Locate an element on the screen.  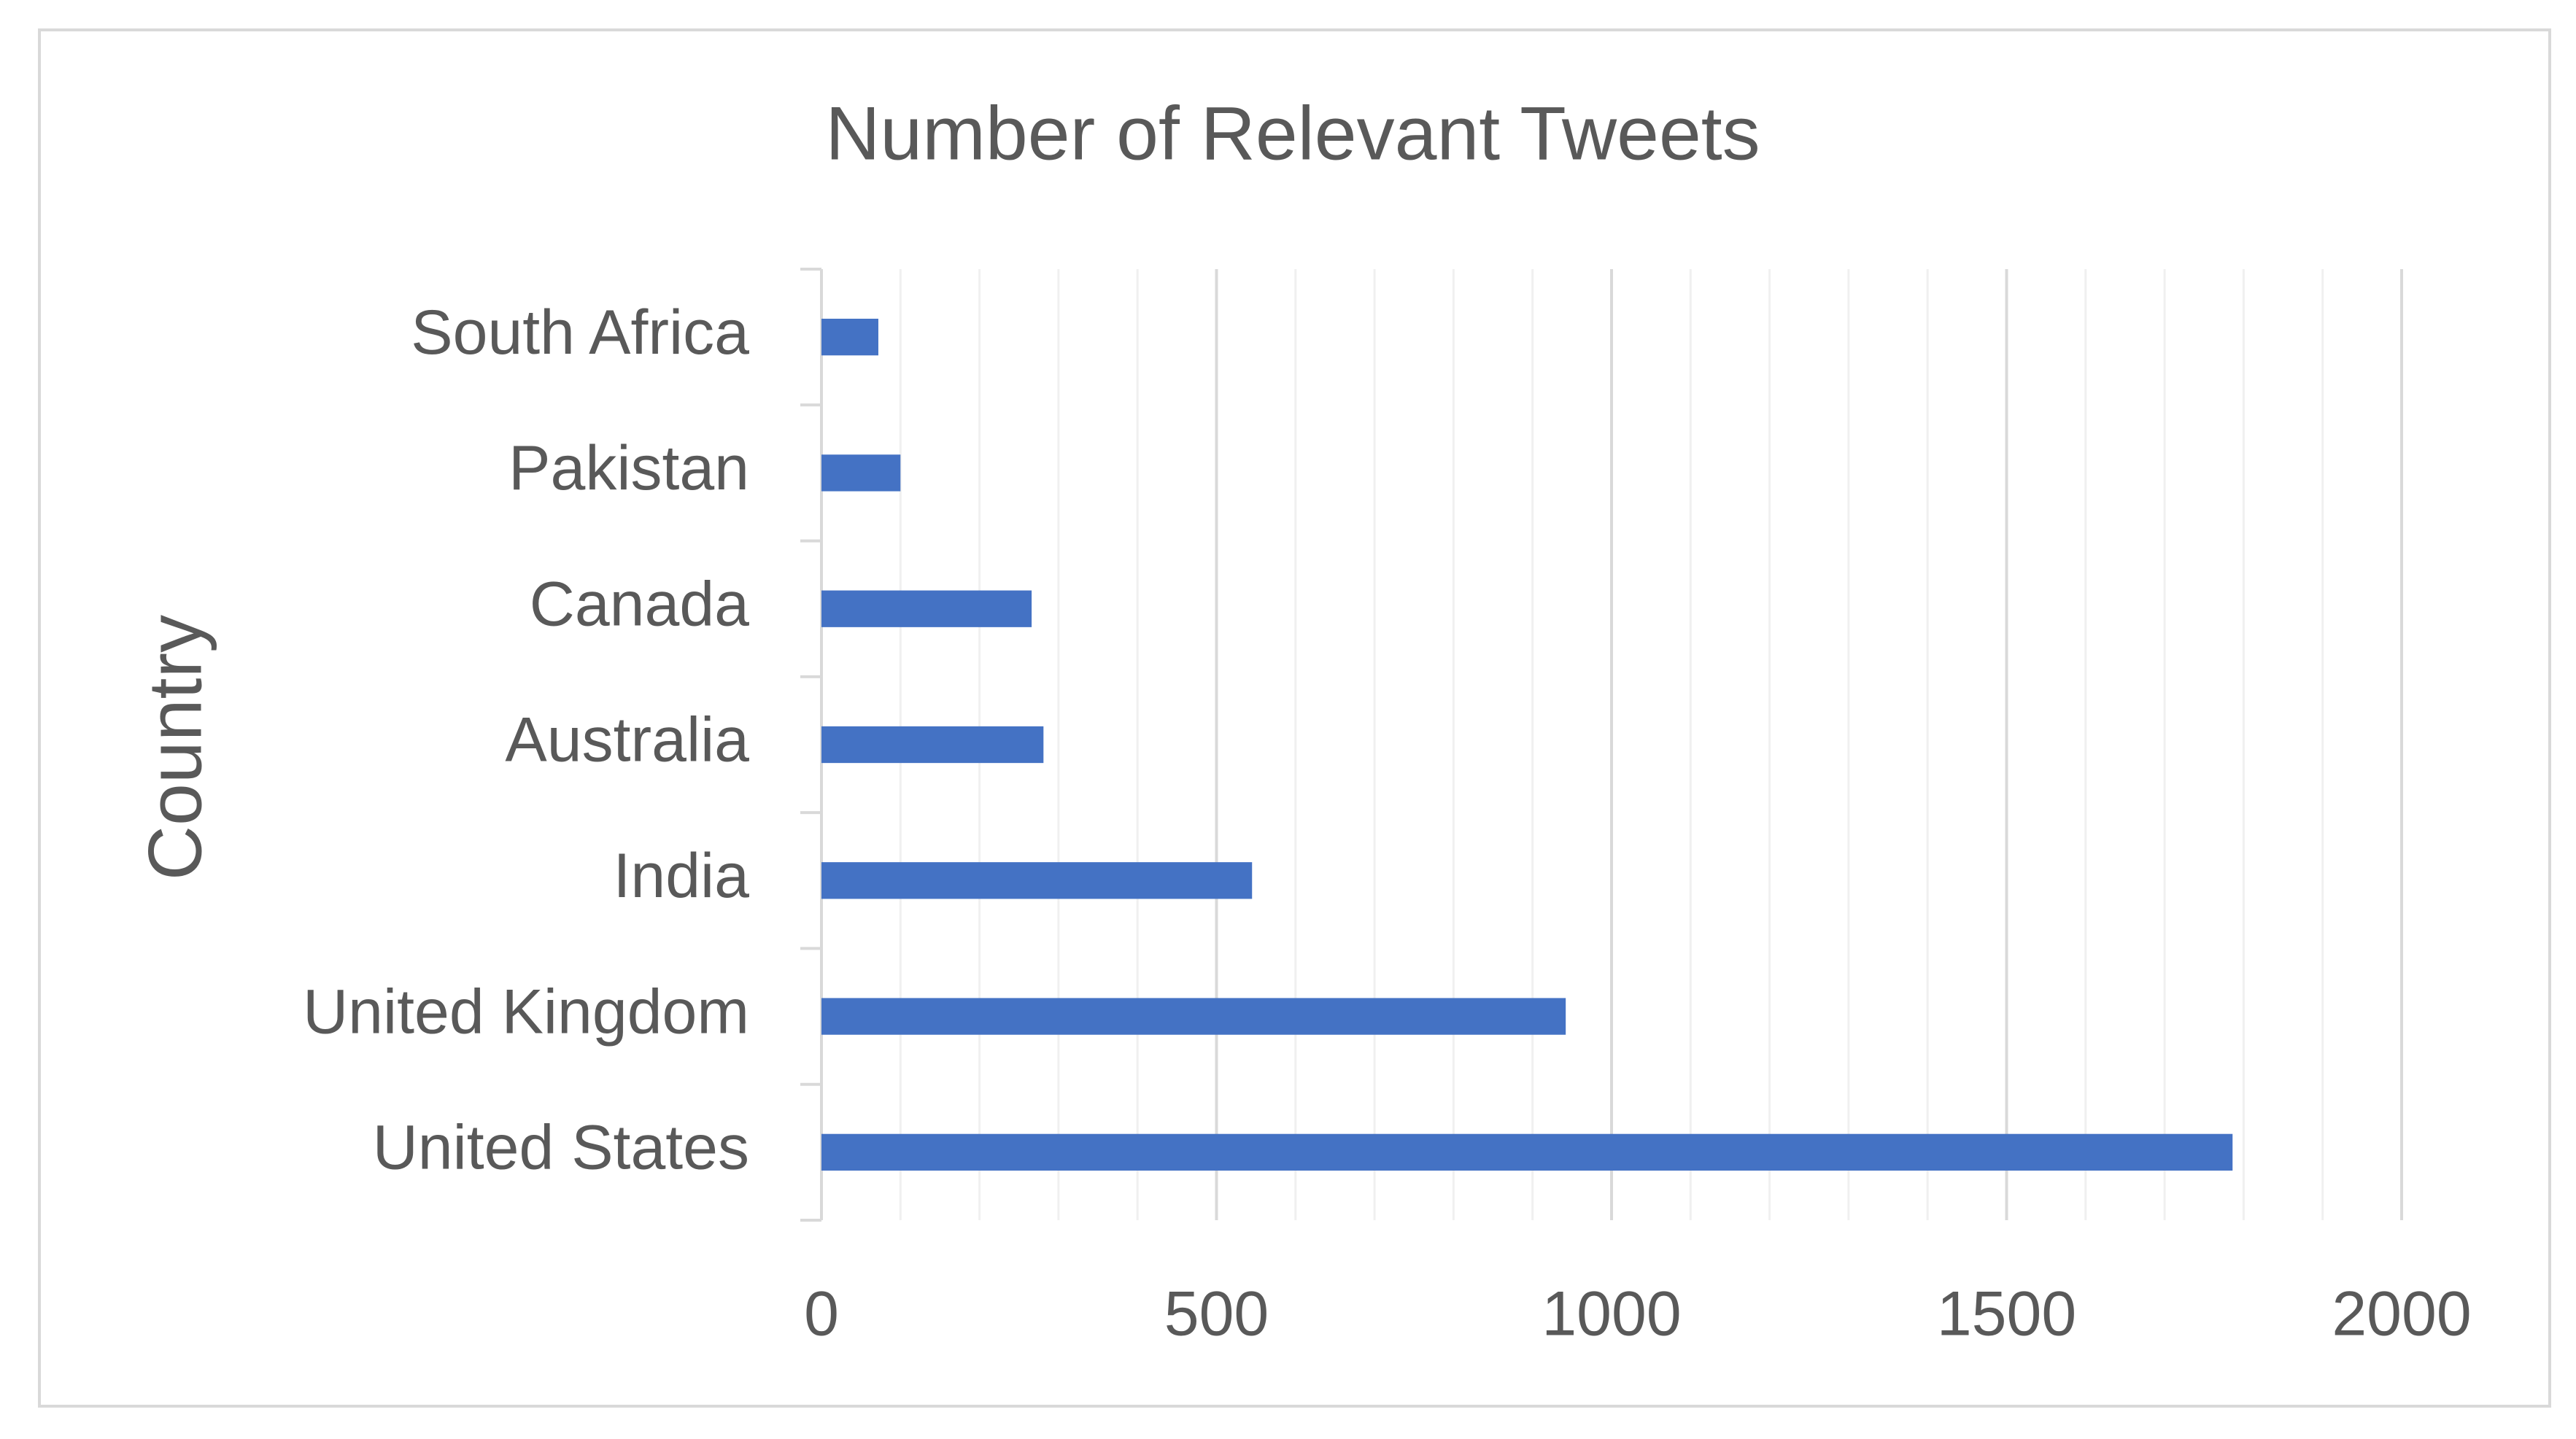
chart-title: Number of Relevant Tweets is located at coordinates (1292, 133).